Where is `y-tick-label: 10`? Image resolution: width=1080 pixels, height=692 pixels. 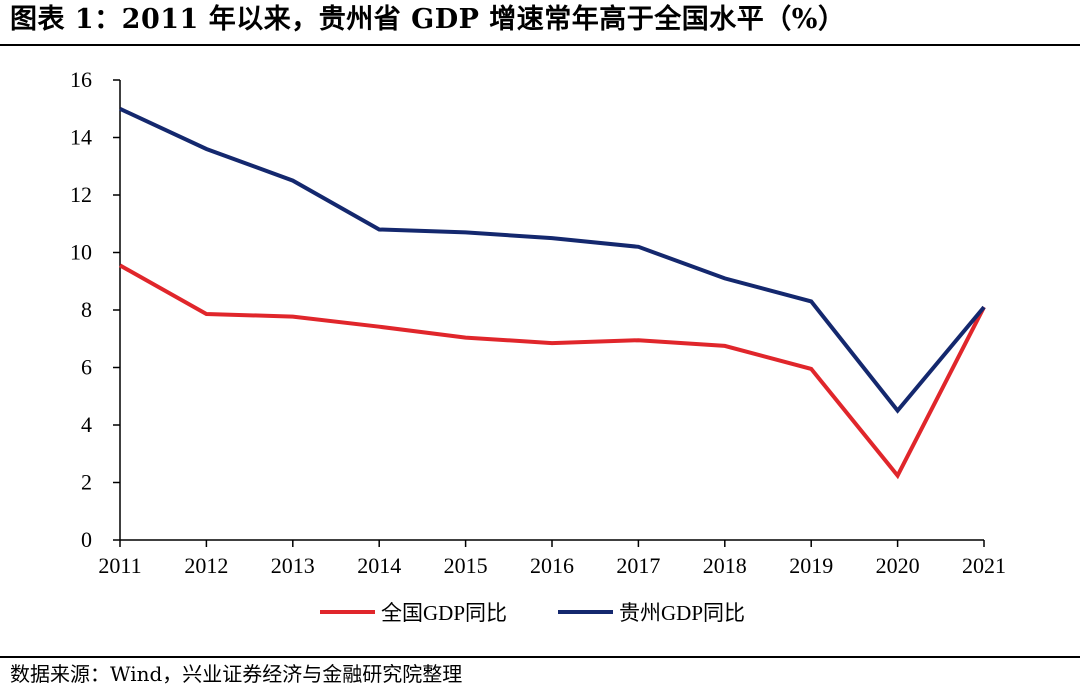 y-tick-label: 10 is located at coordinates (81, 252).